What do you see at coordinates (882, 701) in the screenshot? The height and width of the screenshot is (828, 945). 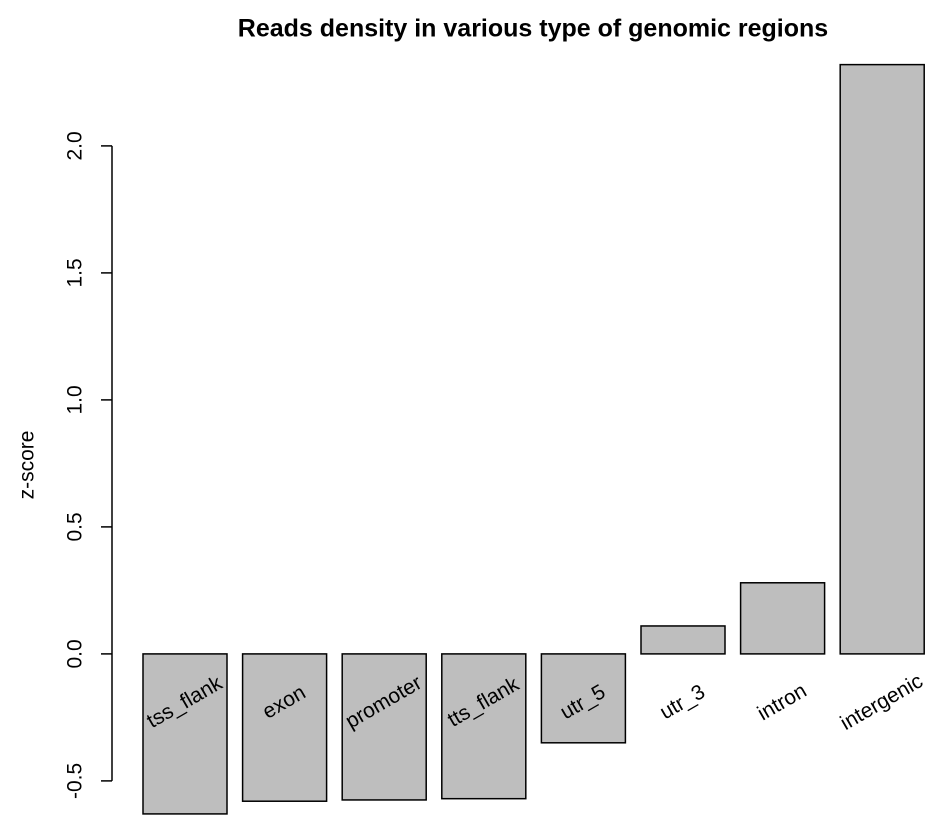 I see `x-tick-label: intergenic` at bounding box center [882, 701].